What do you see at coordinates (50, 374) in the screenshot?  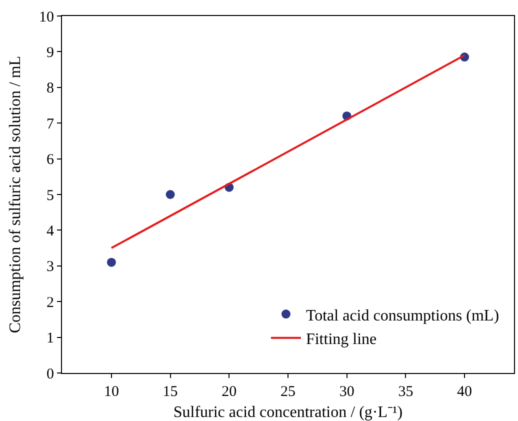 I see `y-tick-label: 0` at bounding box center [50, 374].